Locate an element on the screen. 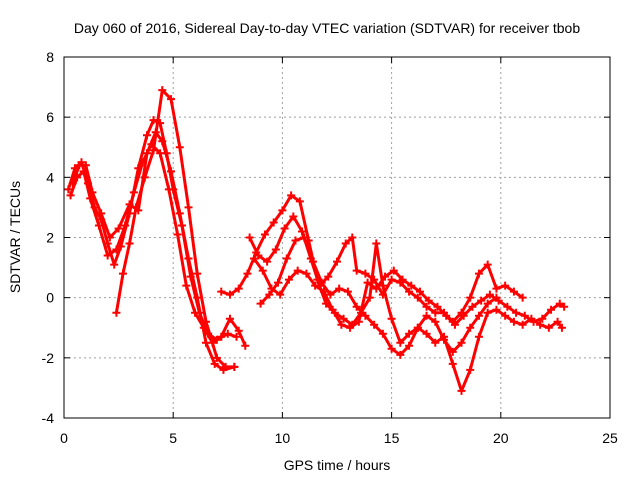 Image resolution: width=640 pixels, height=480 pixels. x-tick-label: 20 is located at coordinates (501, 438).